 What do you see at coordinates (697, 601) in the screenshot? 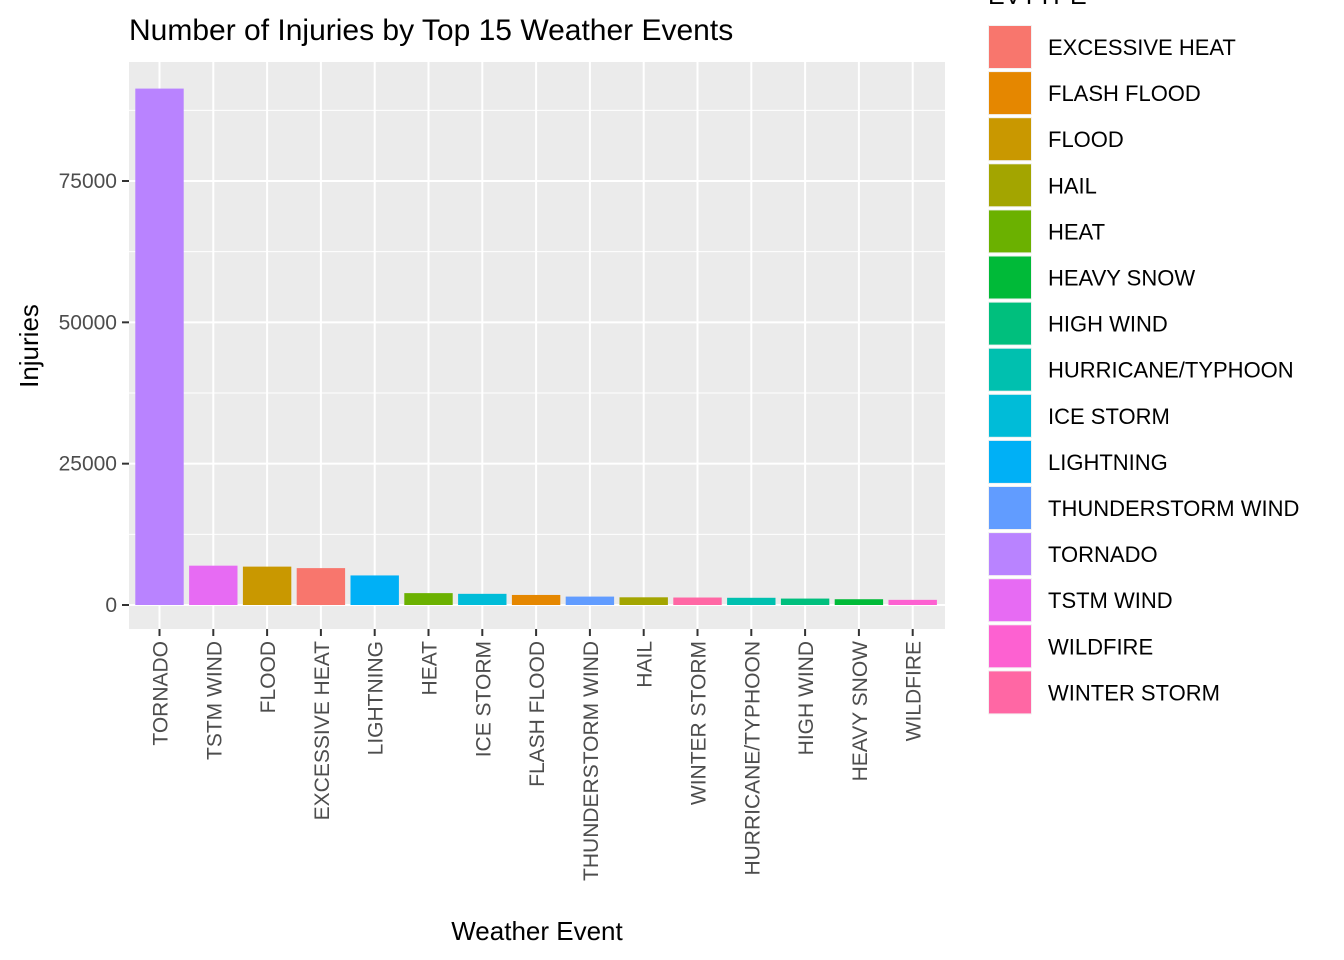
I see `bar-winter-storm` at bounding box center [697, 601].